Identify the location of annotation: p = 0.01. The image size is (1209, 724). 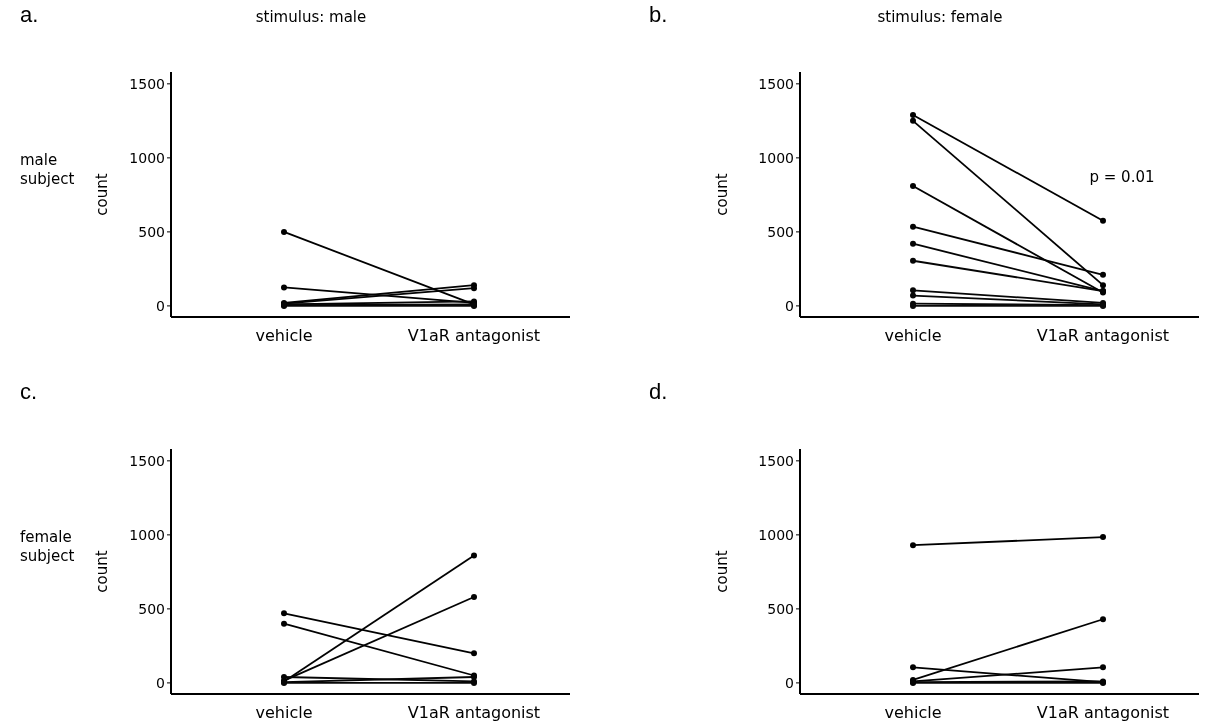
(1122, 177).